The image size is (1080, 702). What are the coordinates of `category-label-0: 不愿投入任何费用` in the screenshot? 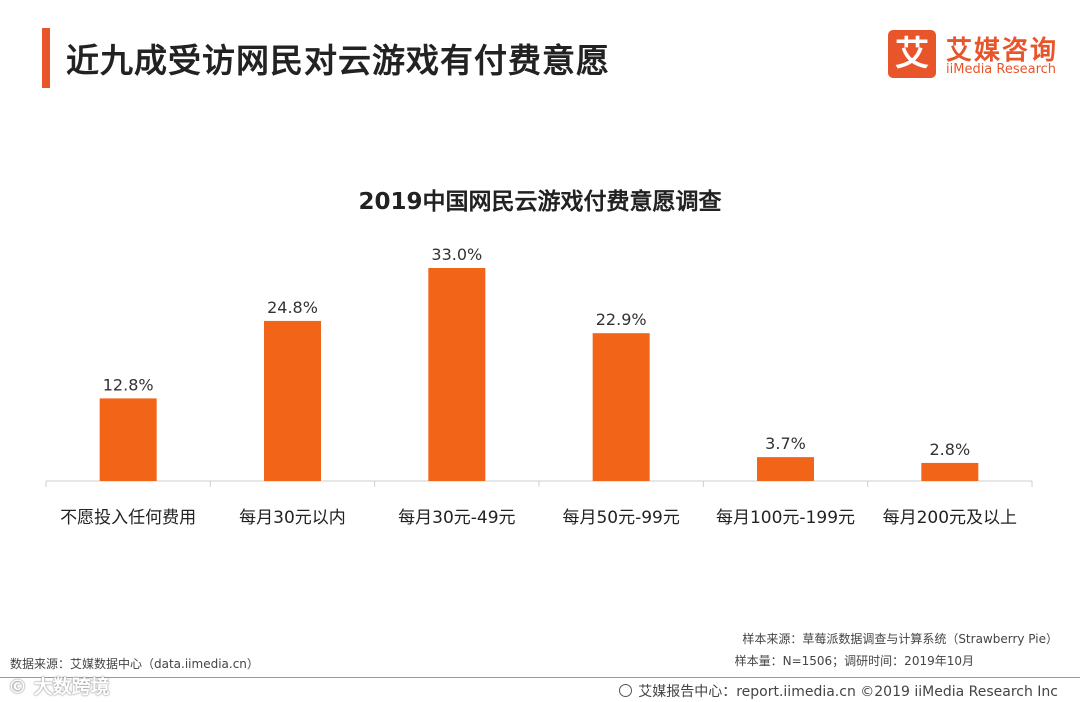 It's located at (128, 518).